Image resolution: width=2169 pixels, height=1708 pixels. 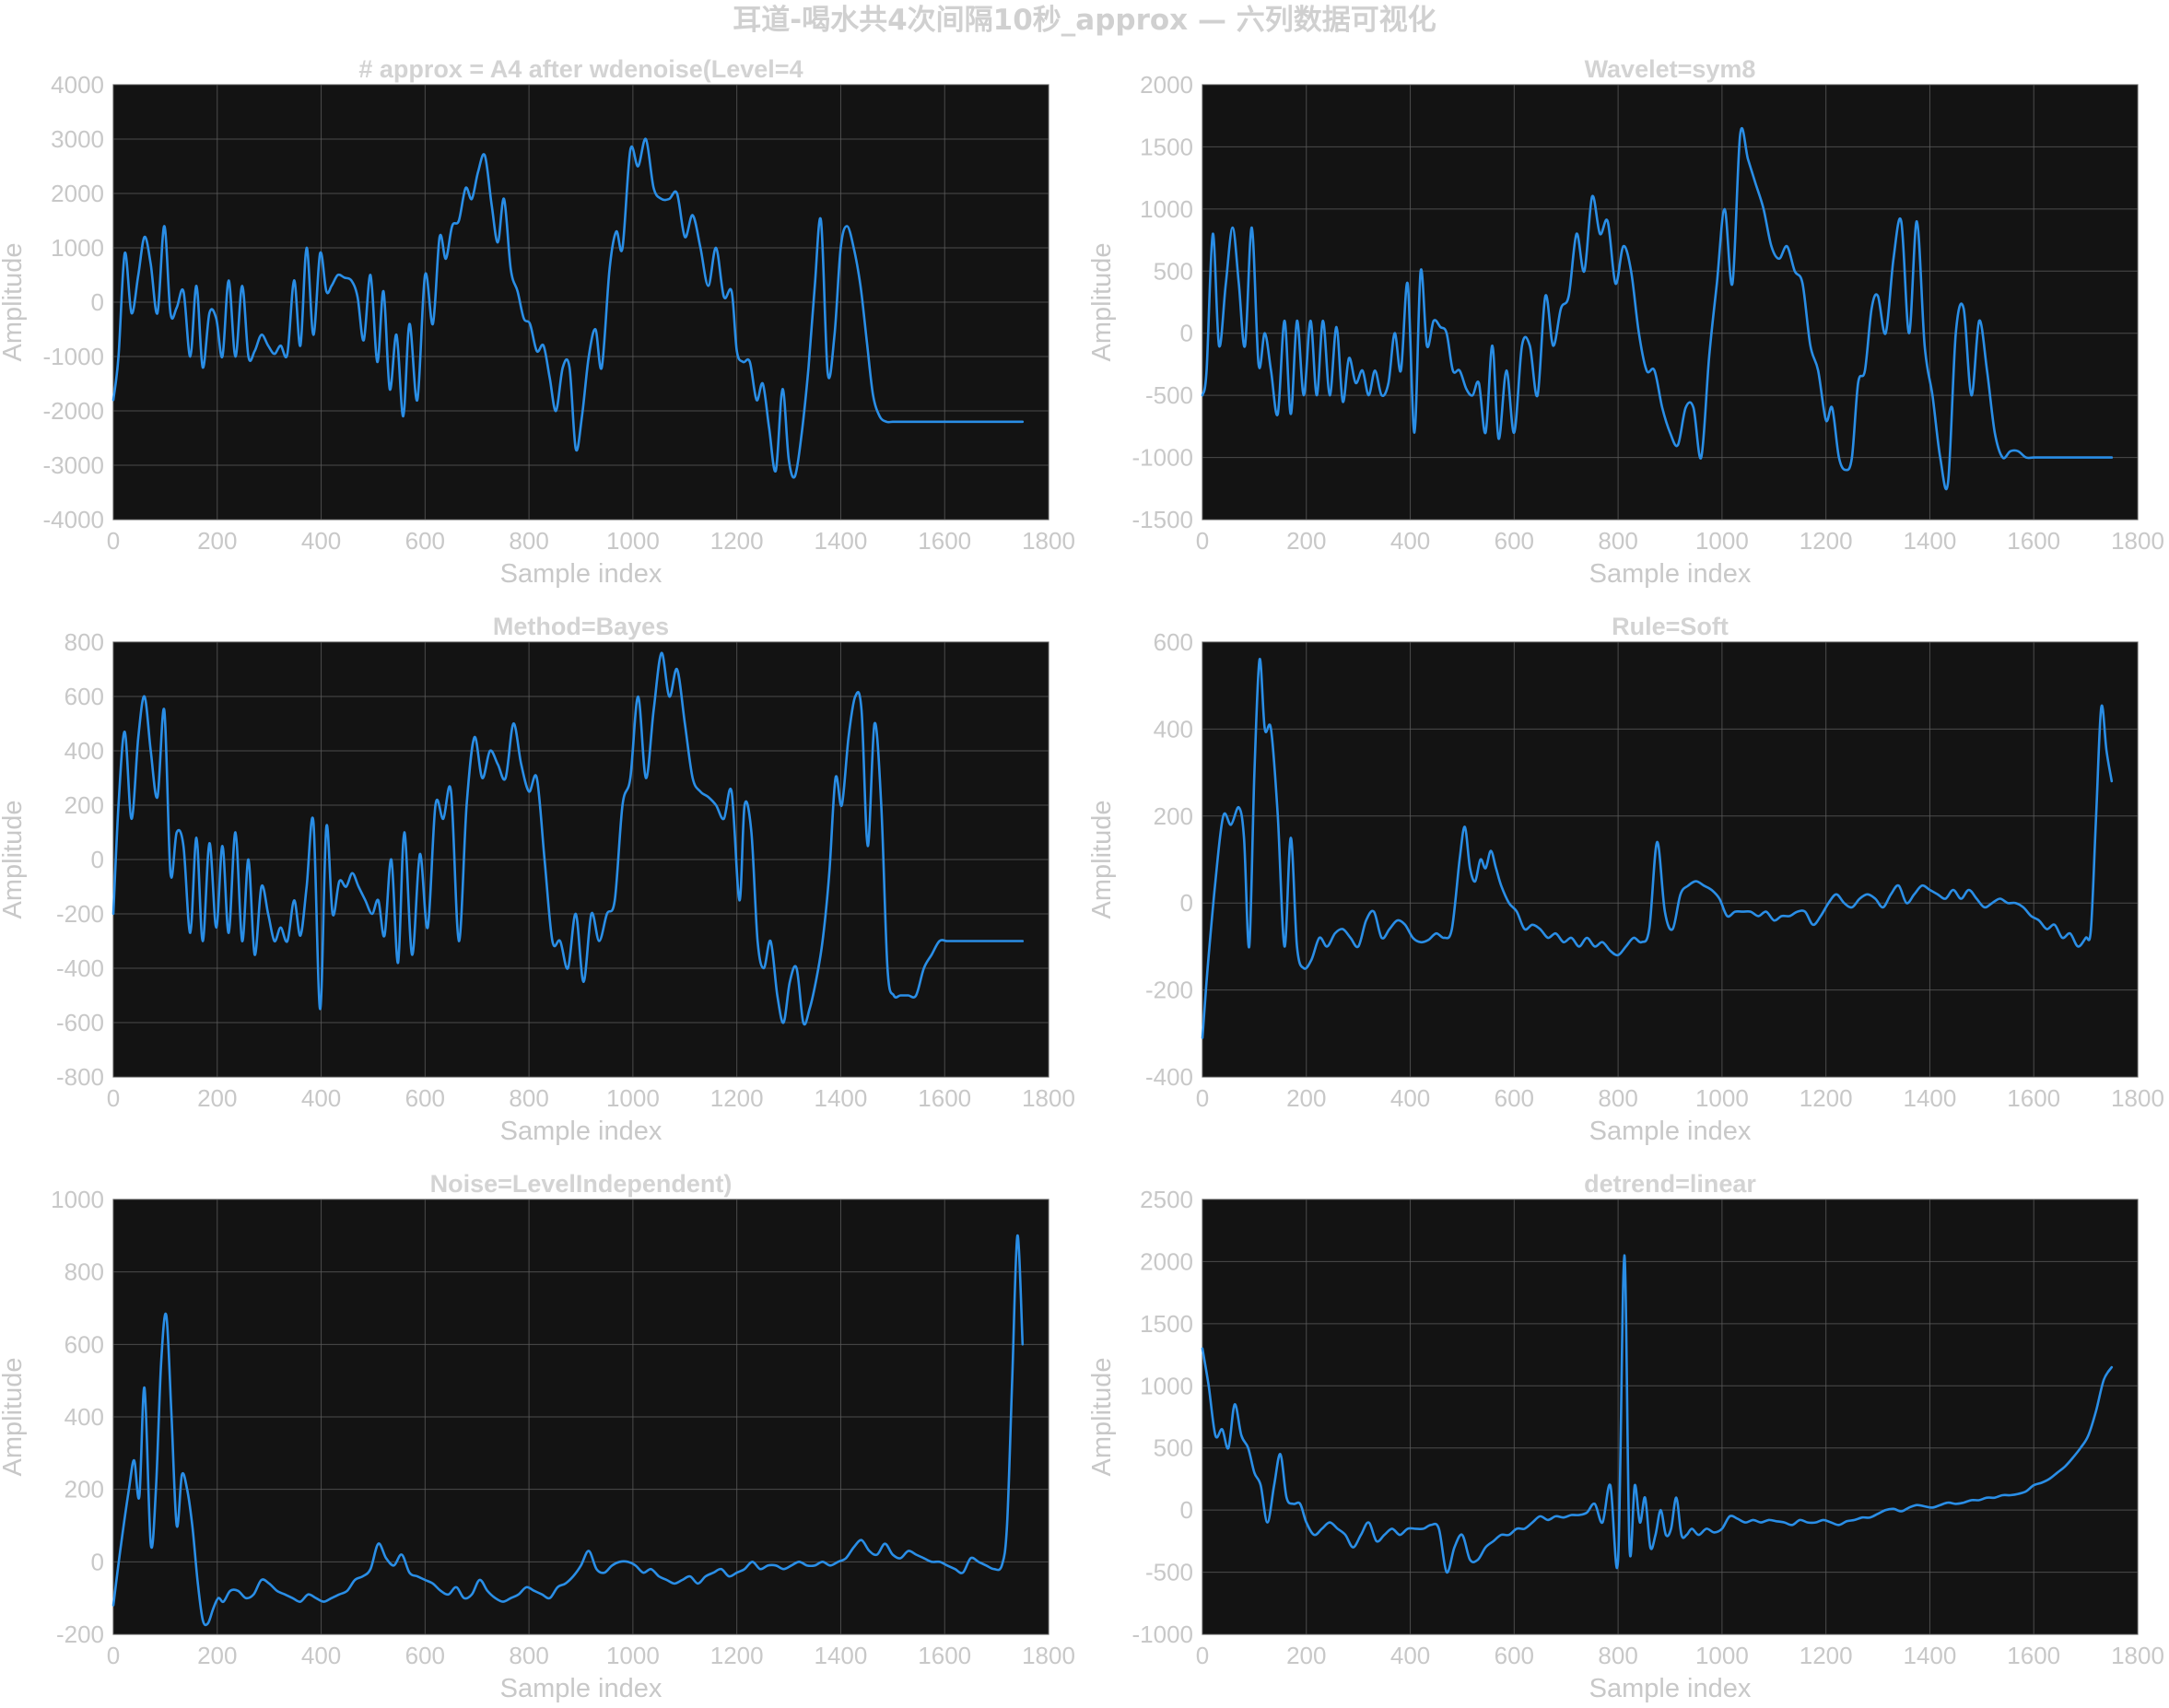 What do you see at coordinates (77, 85) in the screenshot?
I see `y-tick-label: 4000` at bounding box center [77, 85].